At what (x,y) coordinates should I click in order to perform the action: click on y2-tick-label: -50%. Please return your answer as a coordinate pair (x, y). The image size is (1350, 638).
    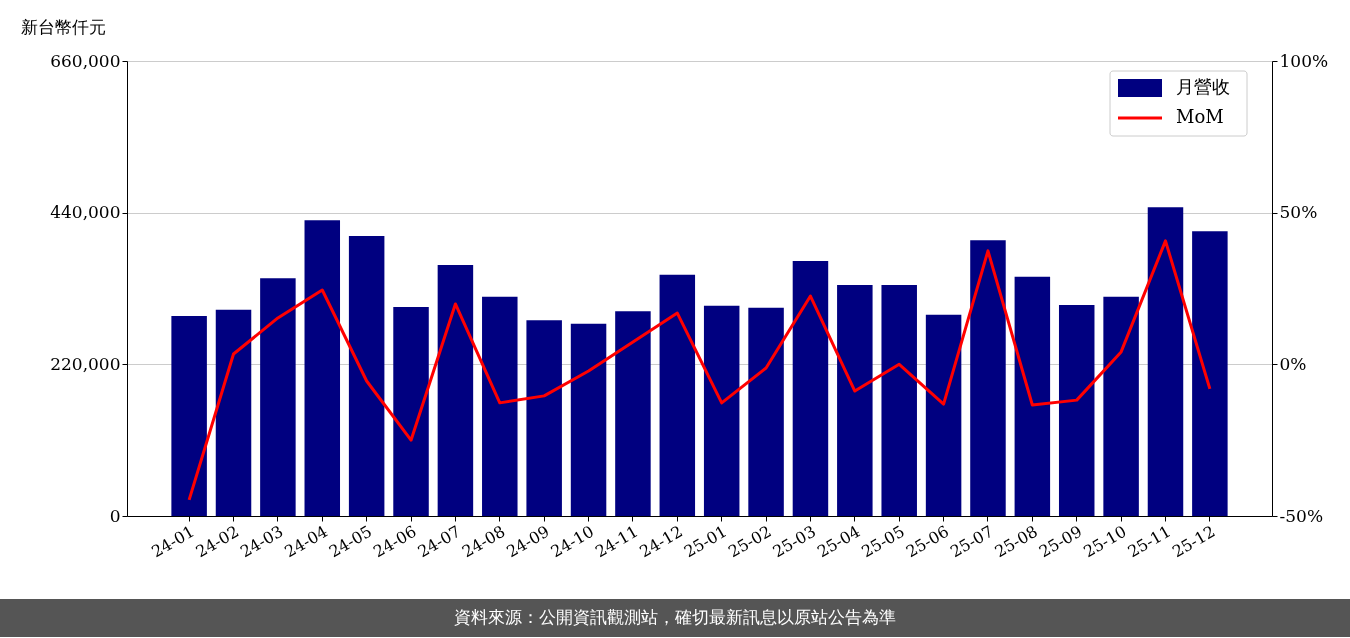
    Looking at the image, I should click on (1301, 515).